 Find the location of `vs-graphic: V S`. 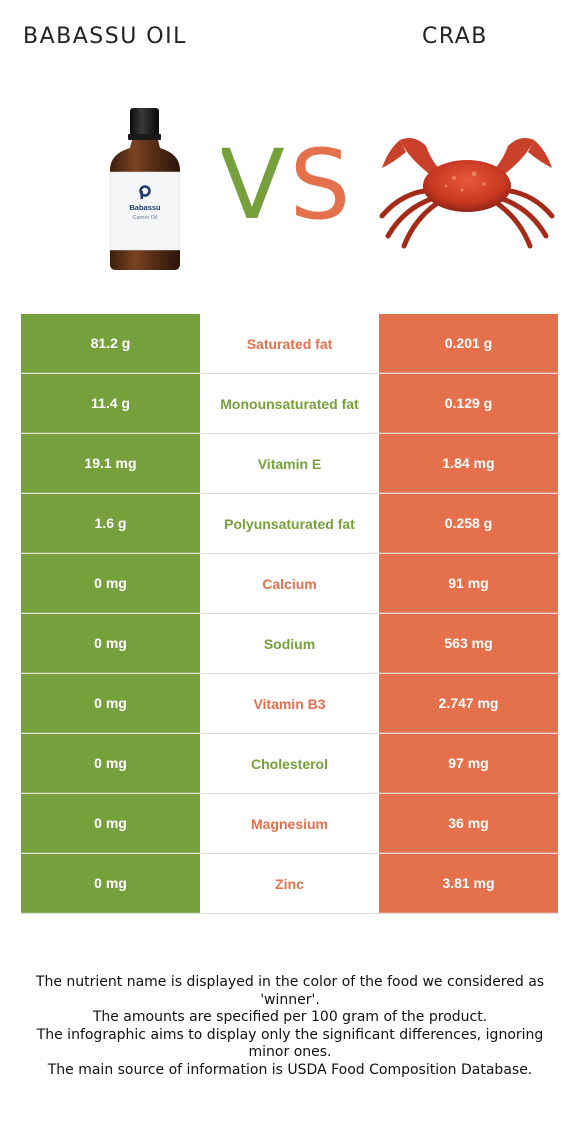

vs-graphic: V S is located at coordinates (286, 180).